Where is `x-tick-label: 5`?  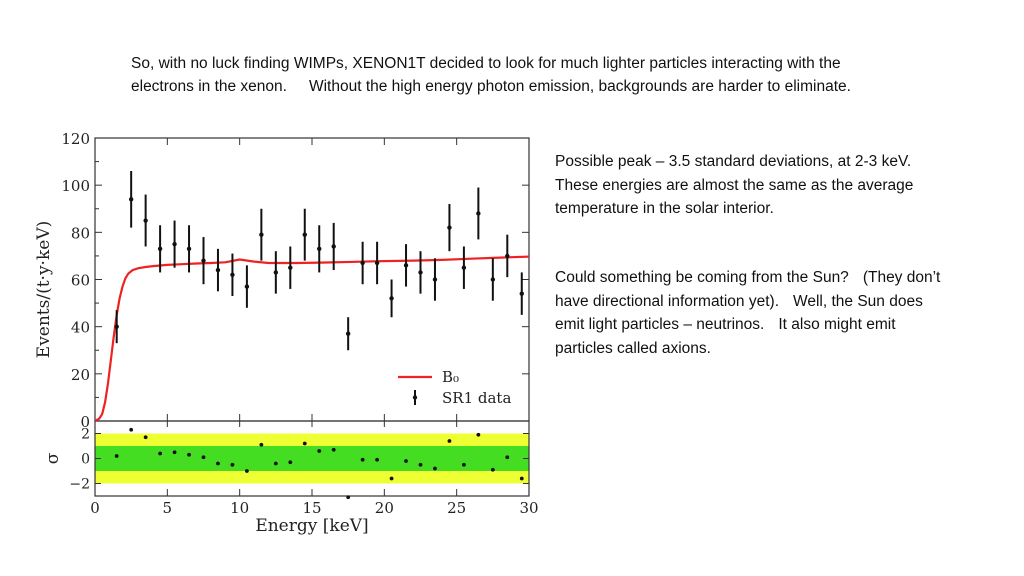
x-tick-label: 5 is located at coordinates (168, 508).